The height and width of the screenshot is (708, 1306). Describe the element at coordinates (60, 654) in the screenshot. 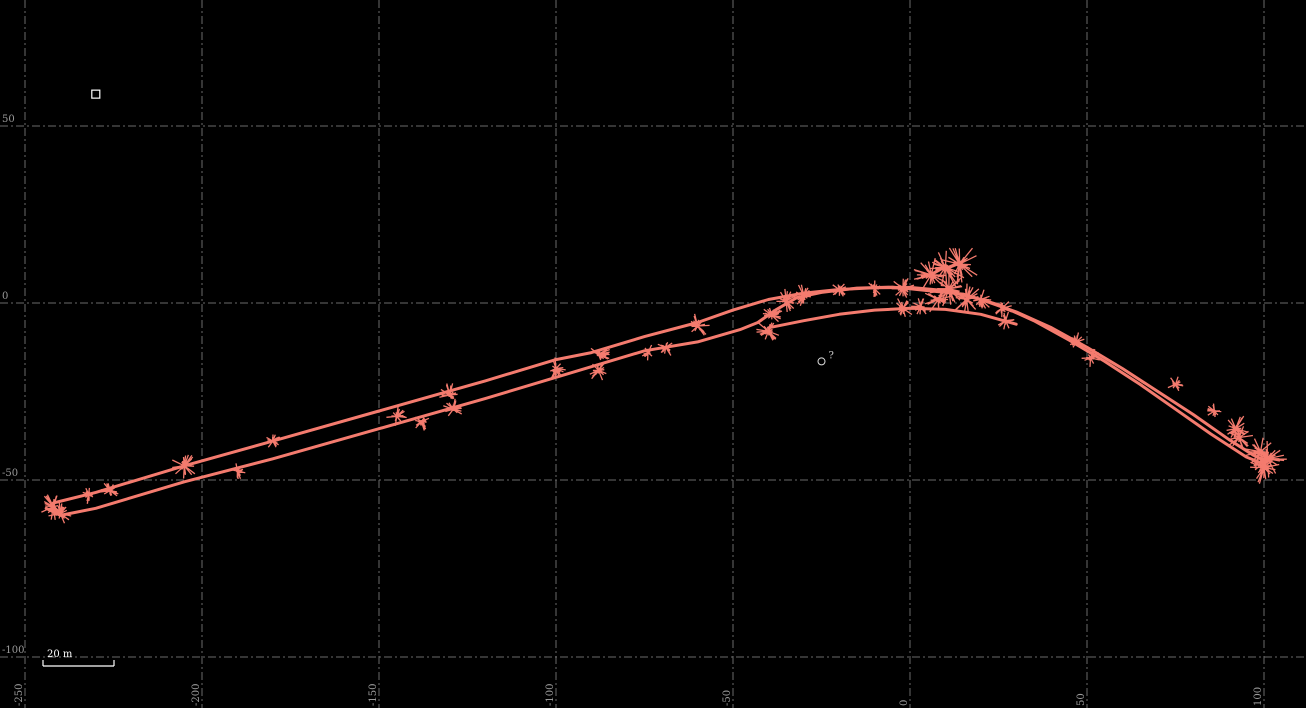

I see `scale-bar-label: 20 m` at that location.